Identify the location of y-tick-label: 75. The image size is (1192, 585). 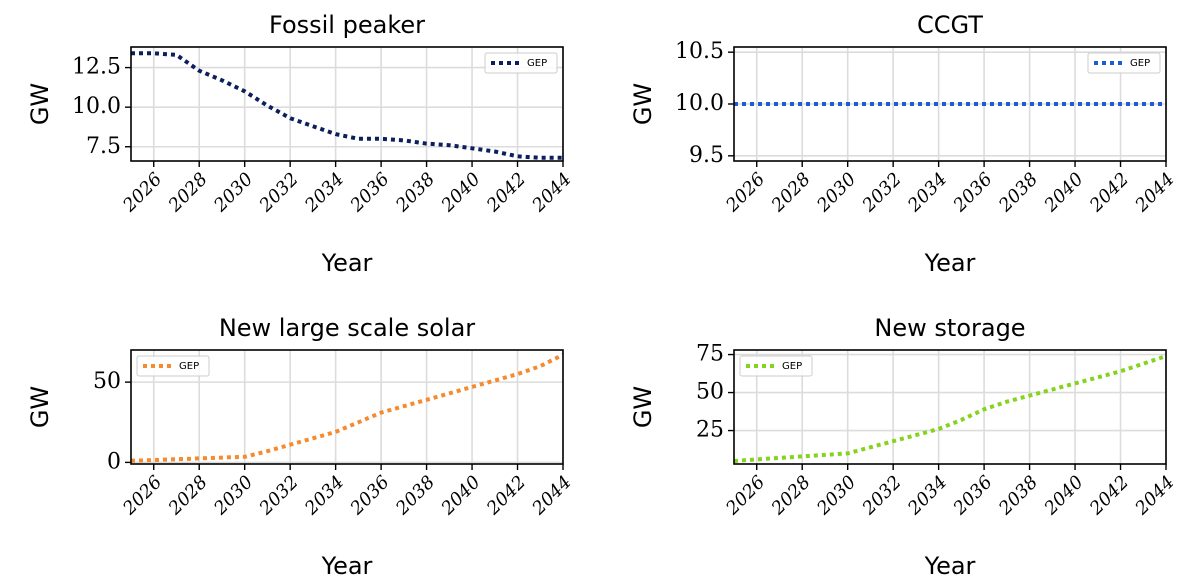
(710, 354).